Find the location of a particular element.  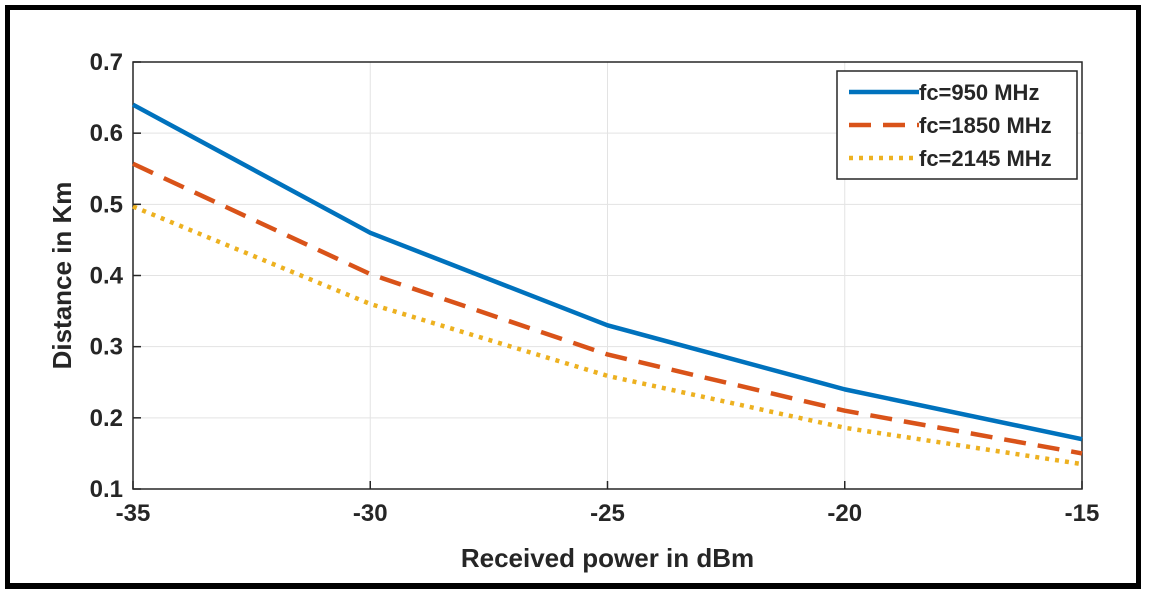

legend-box is located at coordinates (957, 125).